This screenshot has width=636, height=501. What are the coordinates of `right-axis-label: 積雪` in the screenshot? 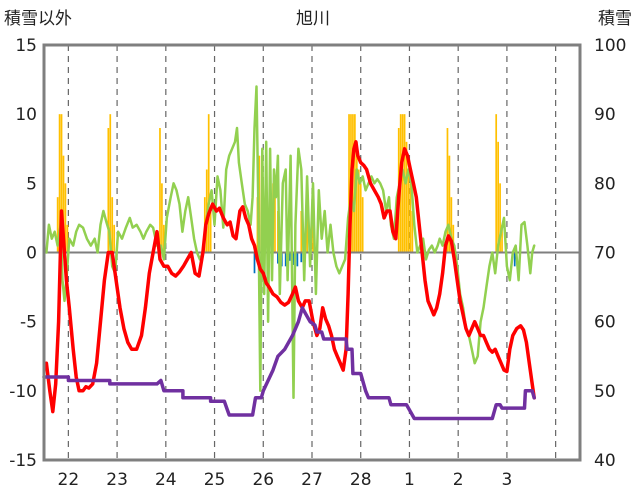 It's located at (615, 19).